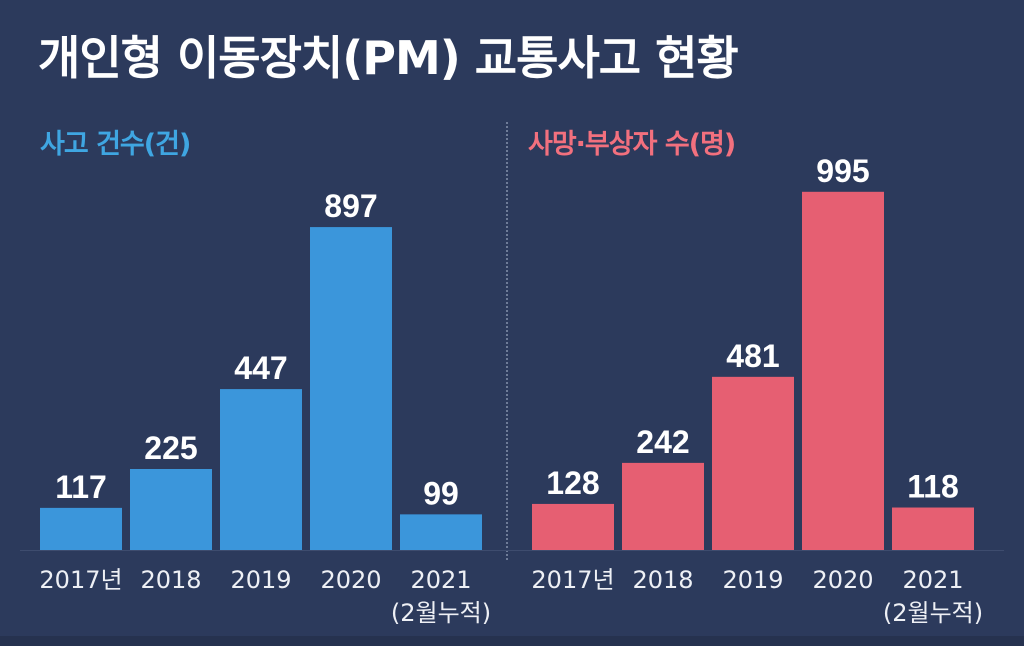 The height and width of the screenshot is (646, 1024). I want to click on accidents-tick-label-4: 2021, so click(440, 580).